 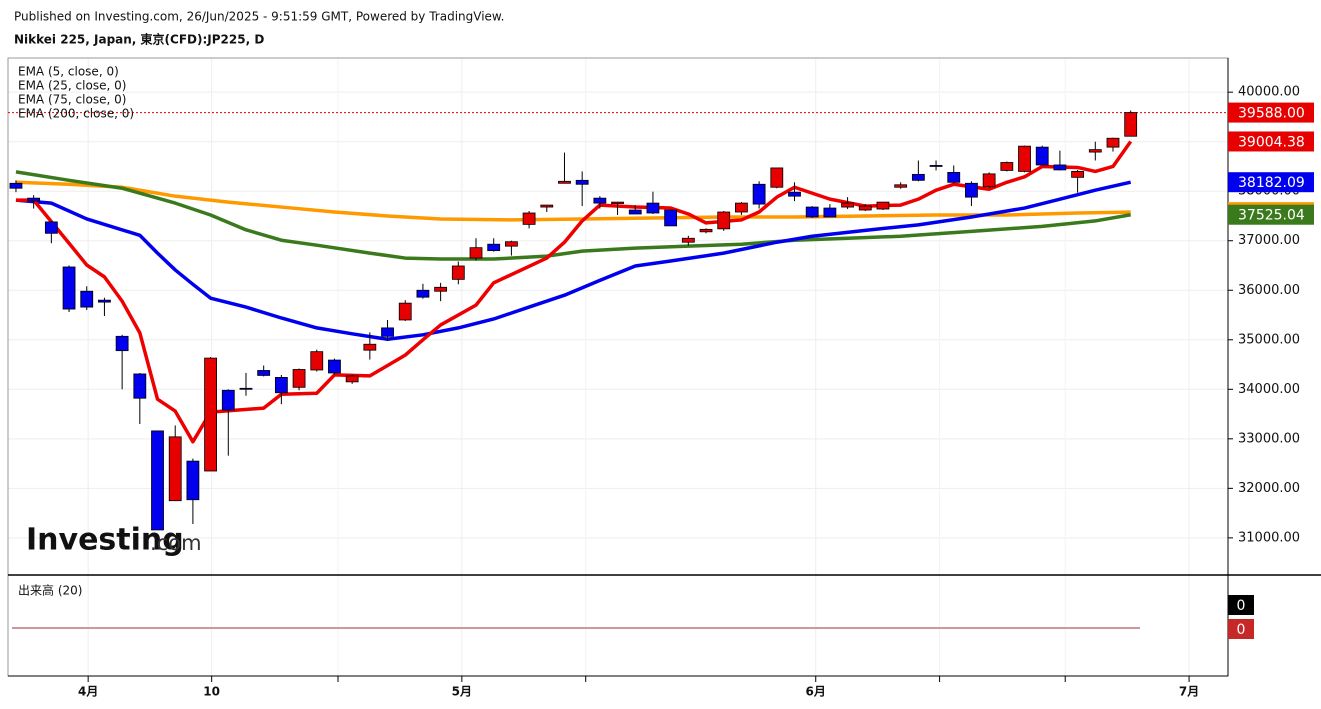 What do you see at coordinates (114, 540) in the screenshot?
I see `watermark: Investing .com` at bounding box center [114, 540].